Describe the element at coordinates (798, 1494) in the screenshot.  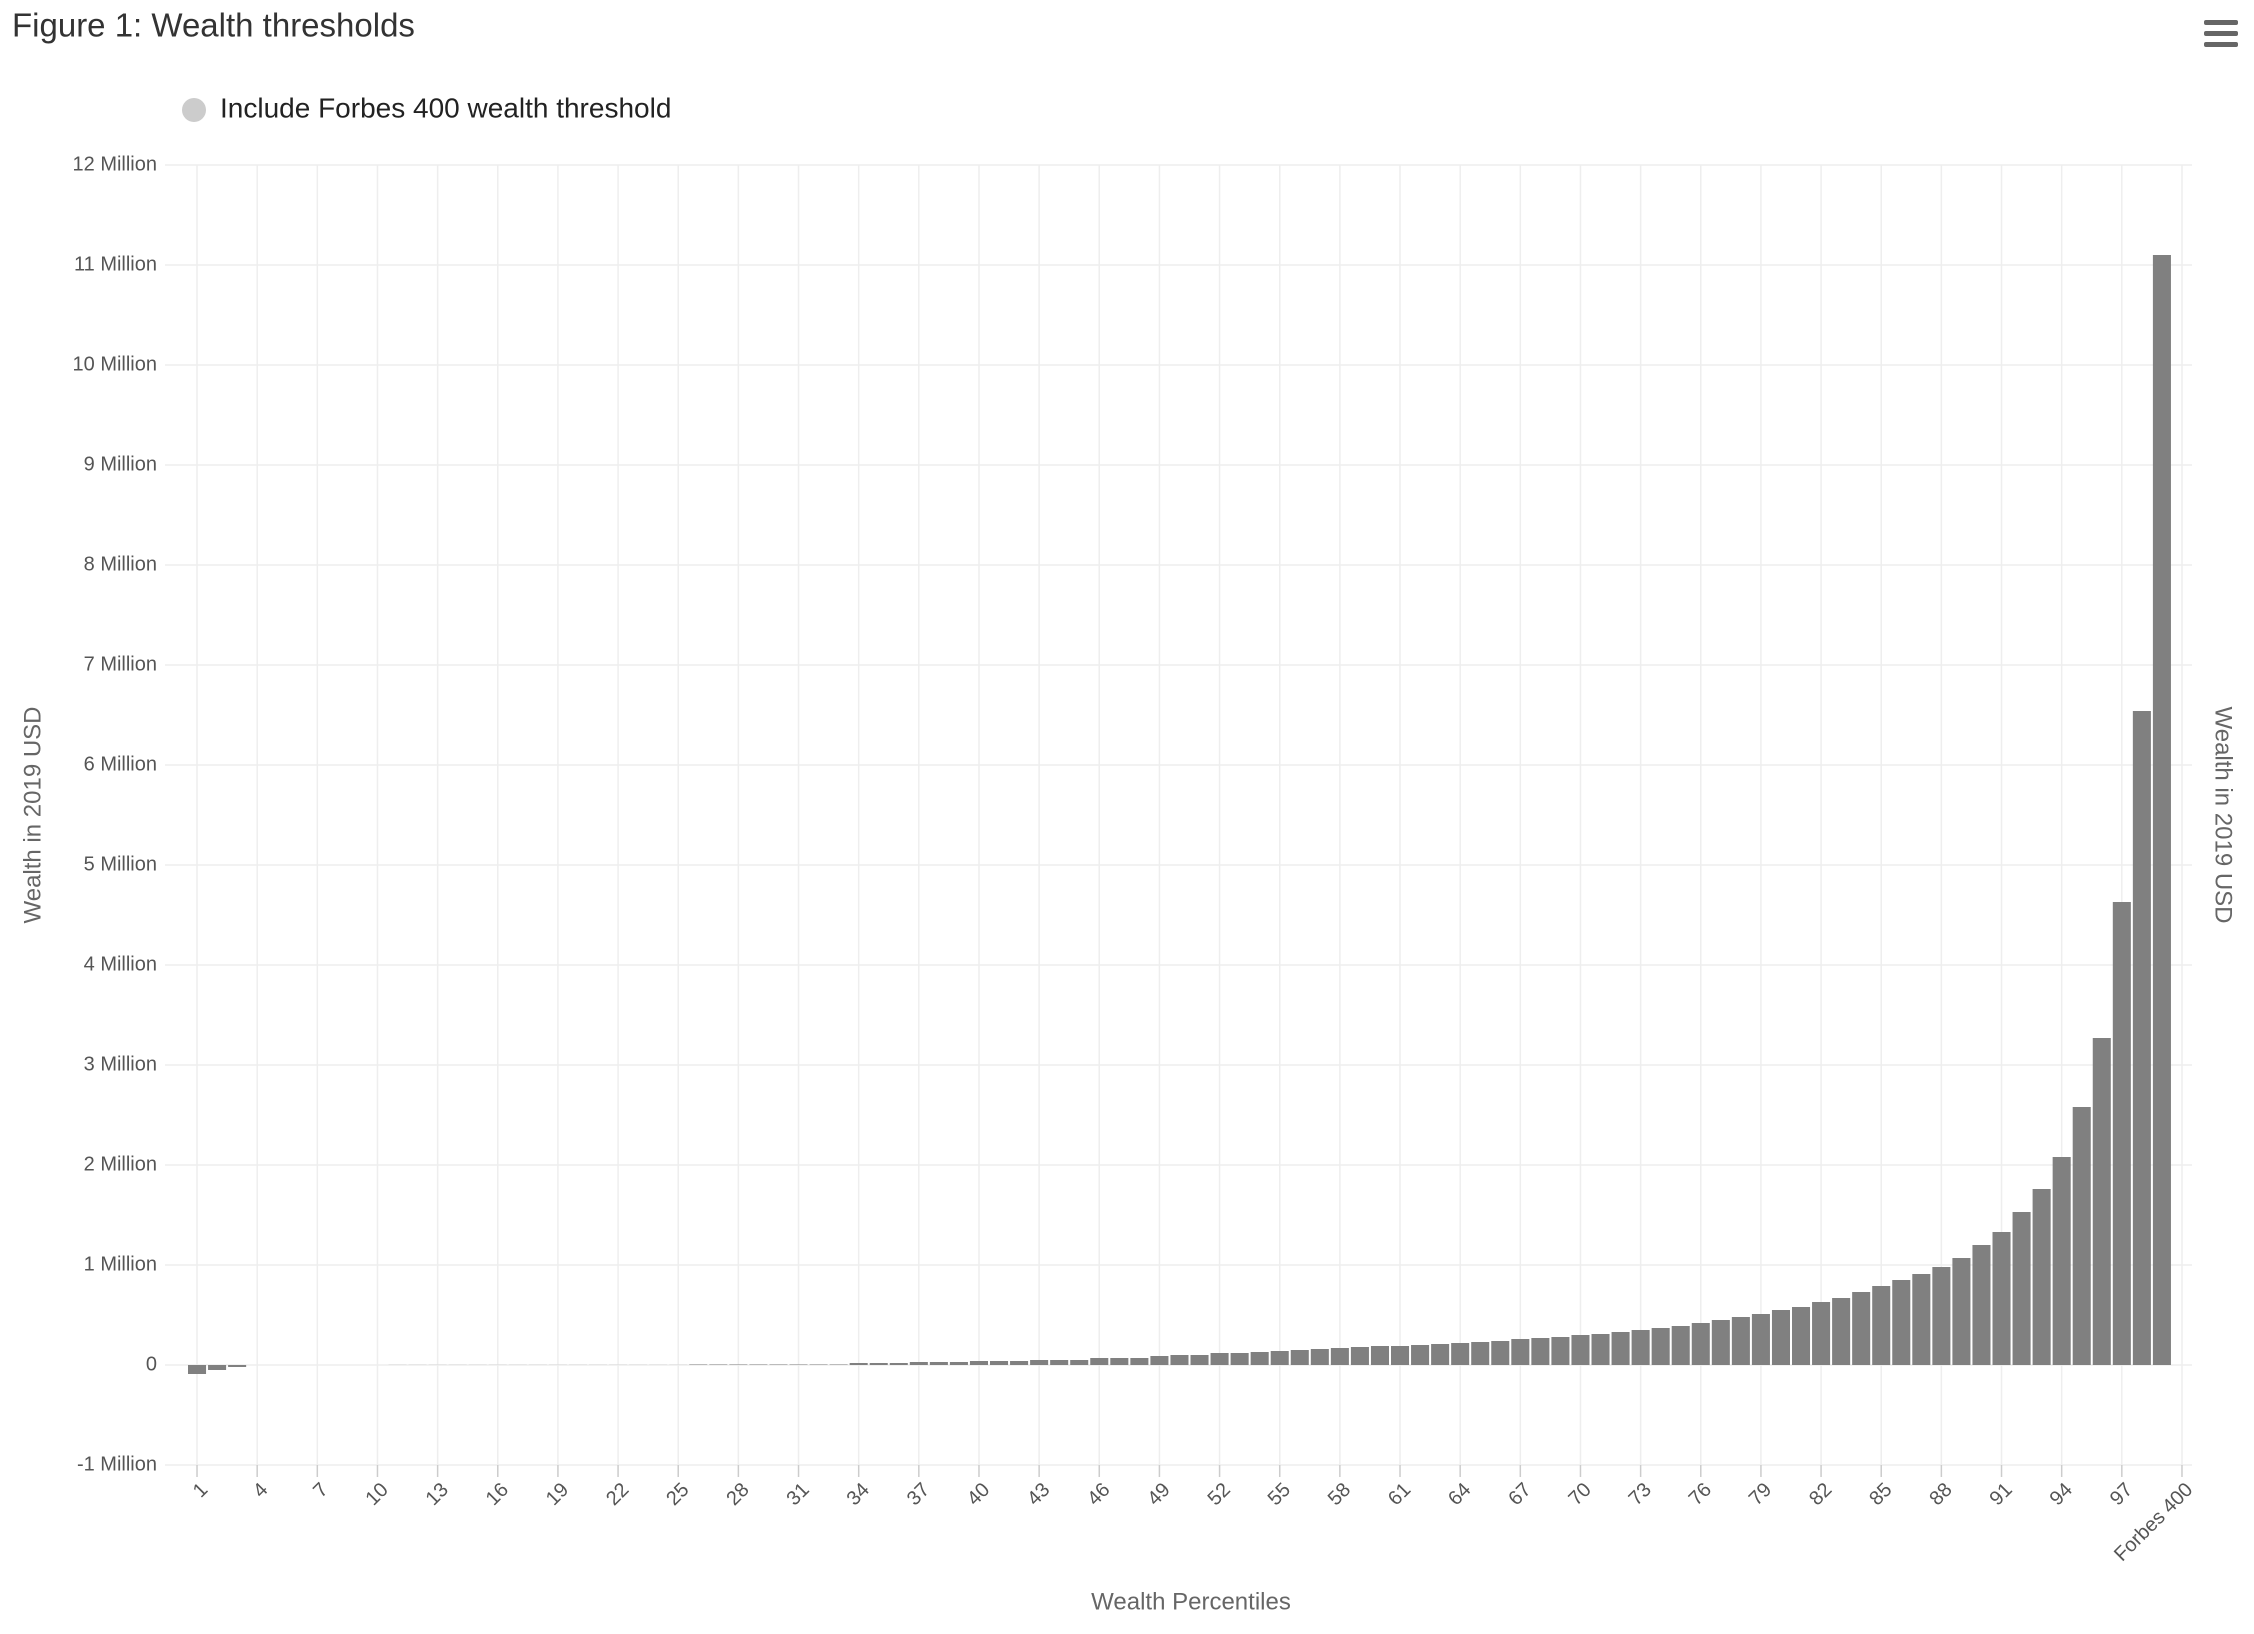
I see `x-tick-label: 31` at that location.